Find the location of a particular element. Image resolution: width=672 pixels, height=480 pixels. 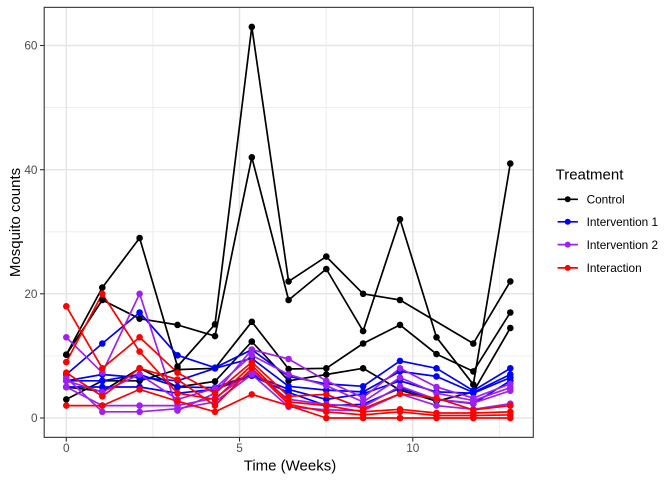

svg-text: 20 is located at coordinates (31, 294).